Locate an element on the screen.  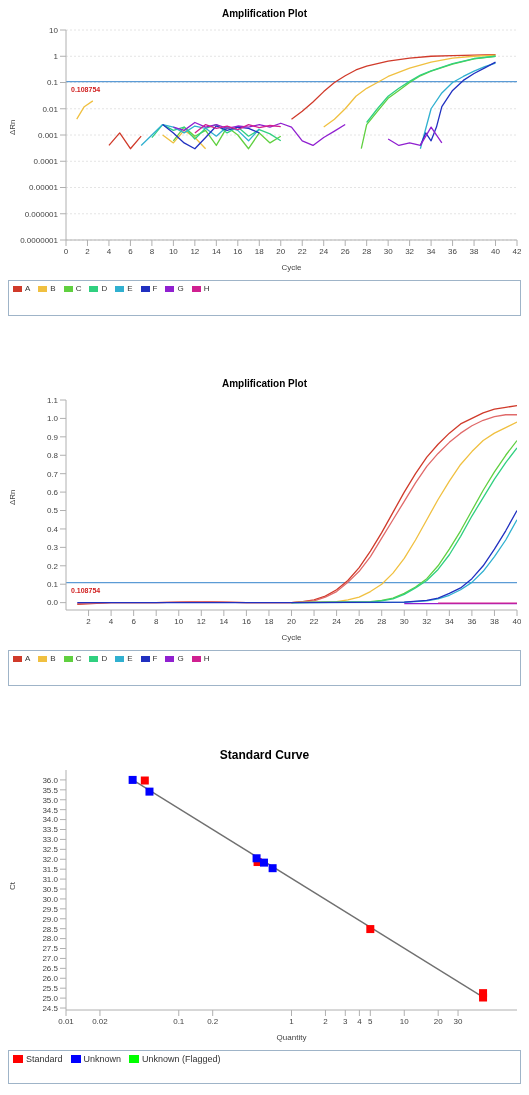
x-tick-label: 12 is located at coordinates (195, 251).